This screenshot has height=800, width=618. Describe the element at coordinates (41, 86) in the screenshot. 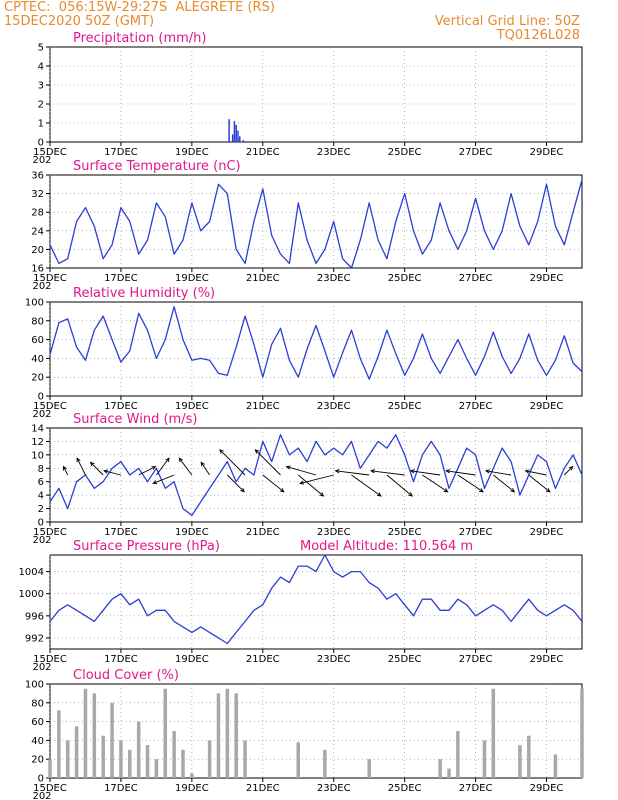

I see `y-tick-label: 3` at that location.